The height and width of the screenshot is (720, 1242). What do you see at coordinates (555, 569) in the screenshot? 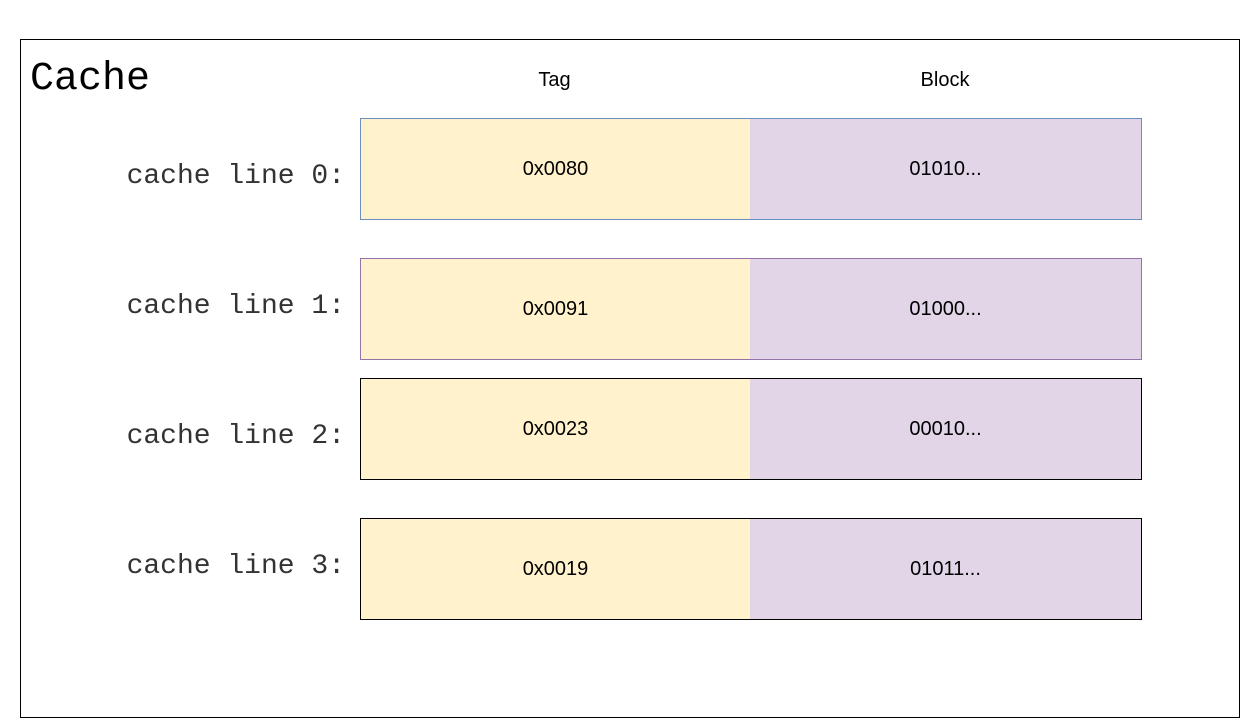
I see `tag-cell: 0x0019` at bounding box center [555, 569].